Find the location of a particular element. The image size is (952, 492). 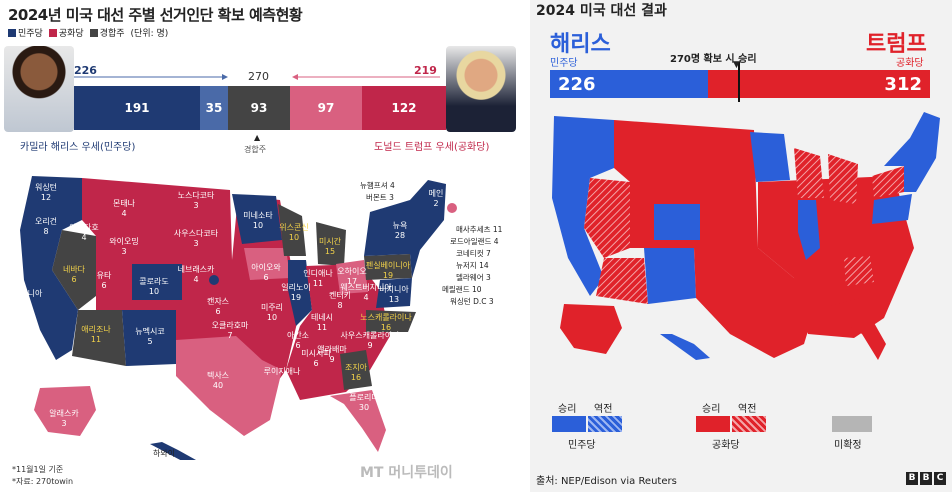

state-votes-label: 17 is located at coordinates (352, 281).